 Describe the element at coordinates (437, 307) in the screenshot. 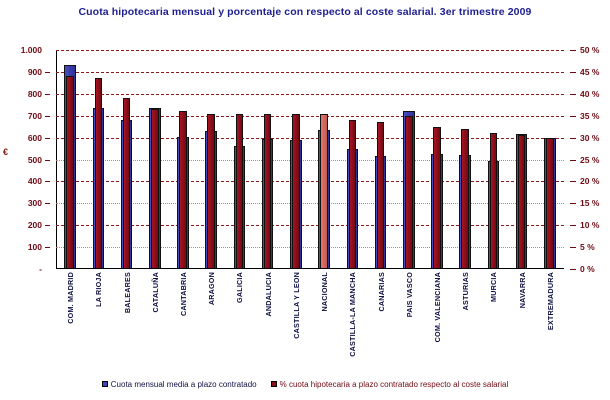

I see `x-axis-category-label: COM. VALENCIANA` at that location.